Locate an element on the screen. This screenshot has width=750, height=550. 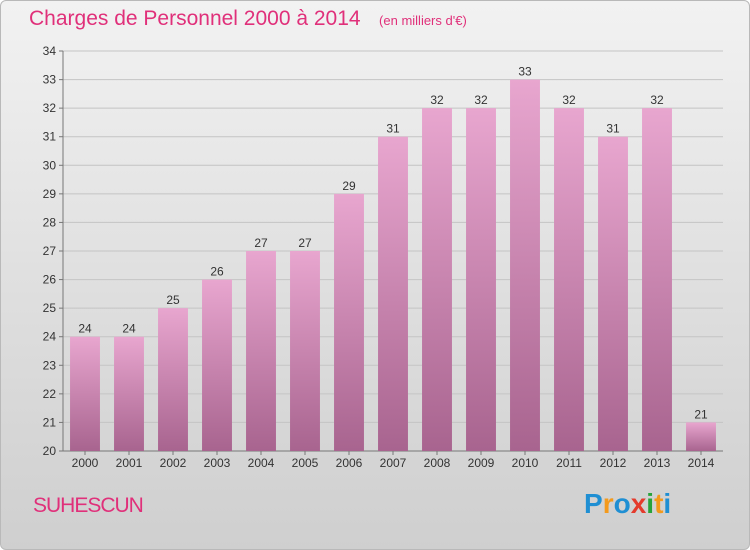
y-tick-label: 34 is located at coordinates (50, 51).